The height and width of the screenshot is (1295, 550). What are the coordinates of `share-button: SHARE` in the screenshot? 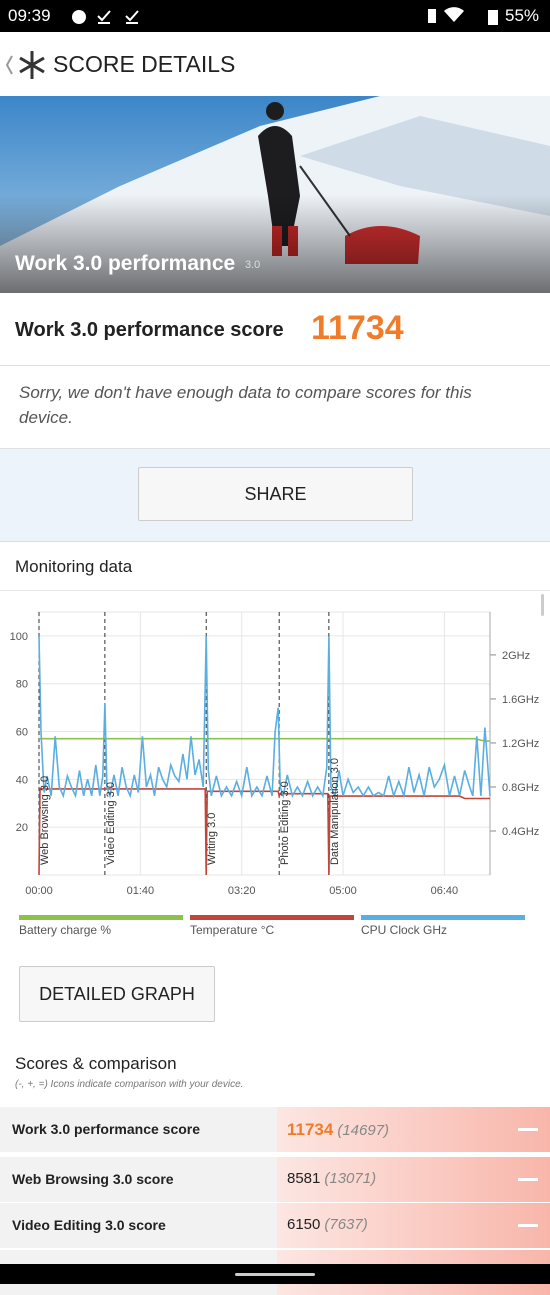 It's located at (275, 494).